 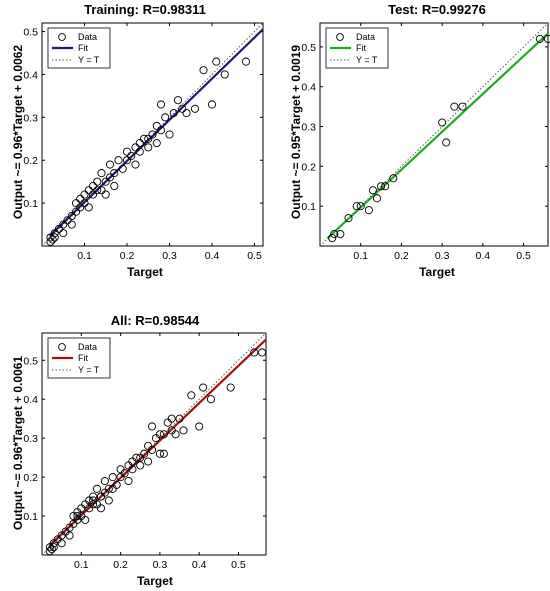 I want to click on test-ytick-label: 0.5, so click(x=308, y=48).